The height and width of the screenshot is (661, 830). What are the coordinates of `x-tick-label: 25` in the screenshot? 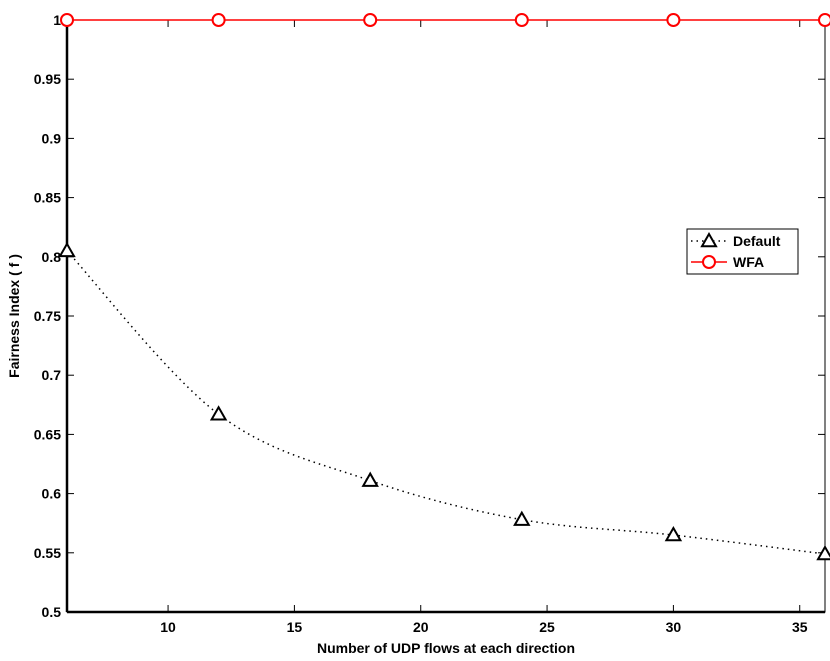 It's located at (547, 627).